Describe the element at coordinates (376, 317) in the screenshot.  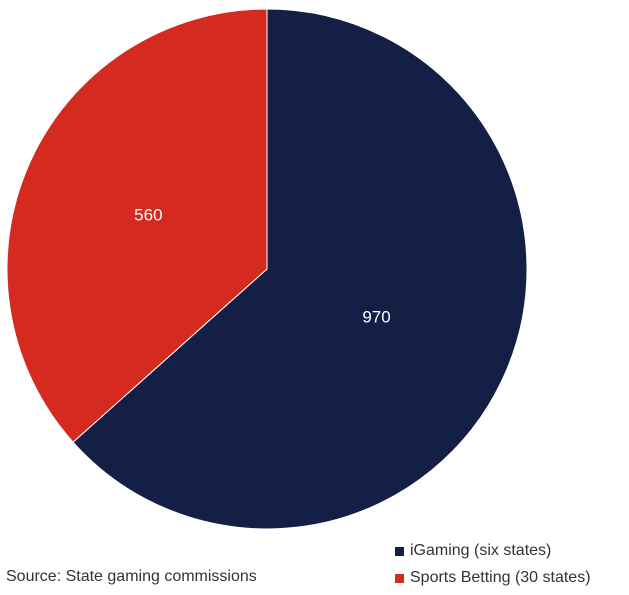
I see `data-label-igaming: 970` at that location.